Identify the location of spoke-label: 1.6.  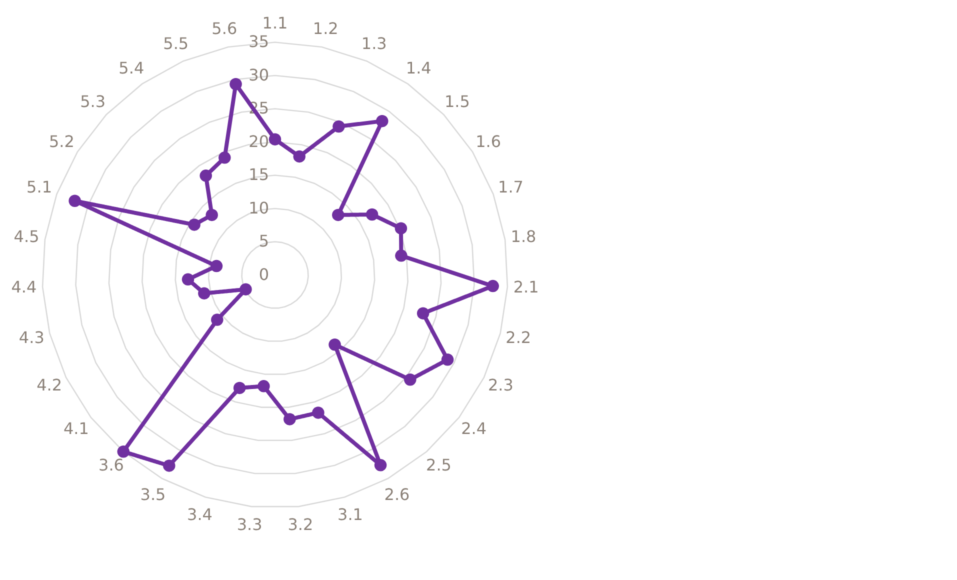
(489, 142).